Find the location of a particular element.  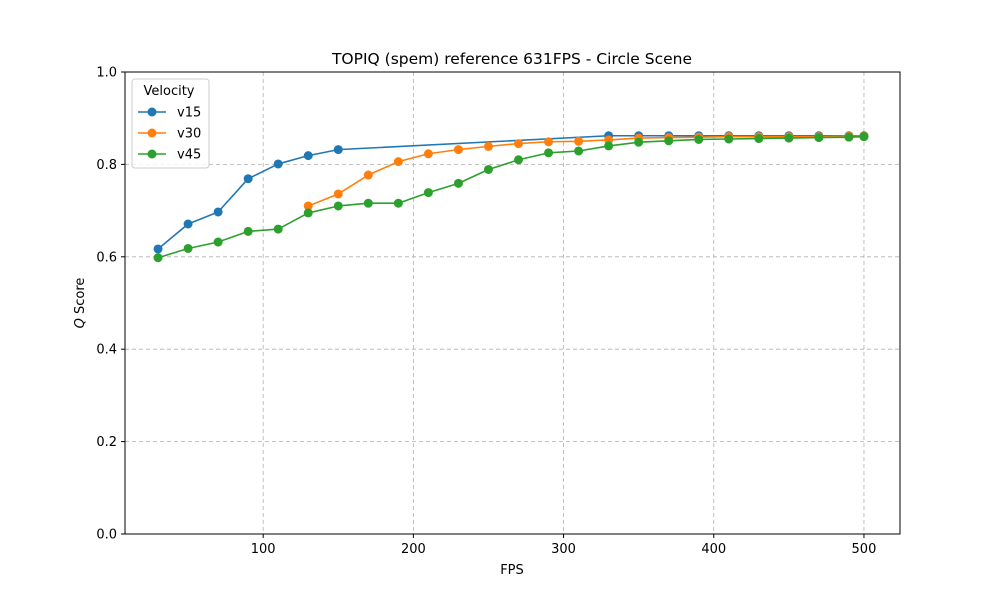

legend-label: v45 is located at coordinates (189, 155).